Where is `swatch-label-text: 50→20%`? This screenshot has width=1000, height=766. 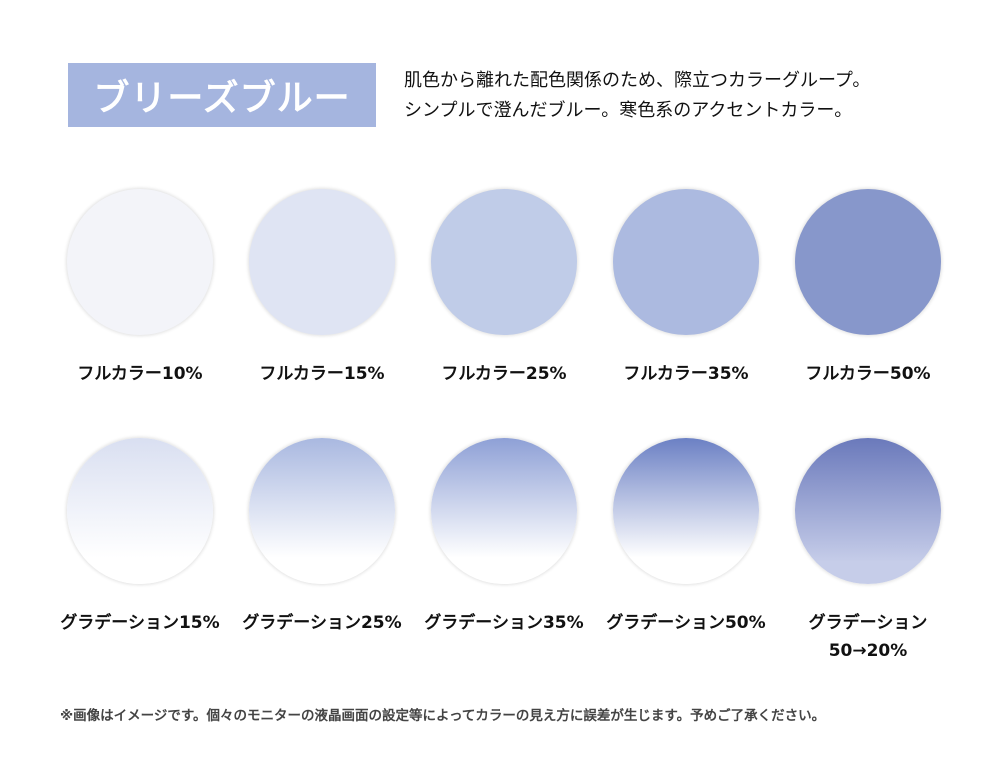
swatch-label-text: 50→20% is located at coordinates (868, 651).